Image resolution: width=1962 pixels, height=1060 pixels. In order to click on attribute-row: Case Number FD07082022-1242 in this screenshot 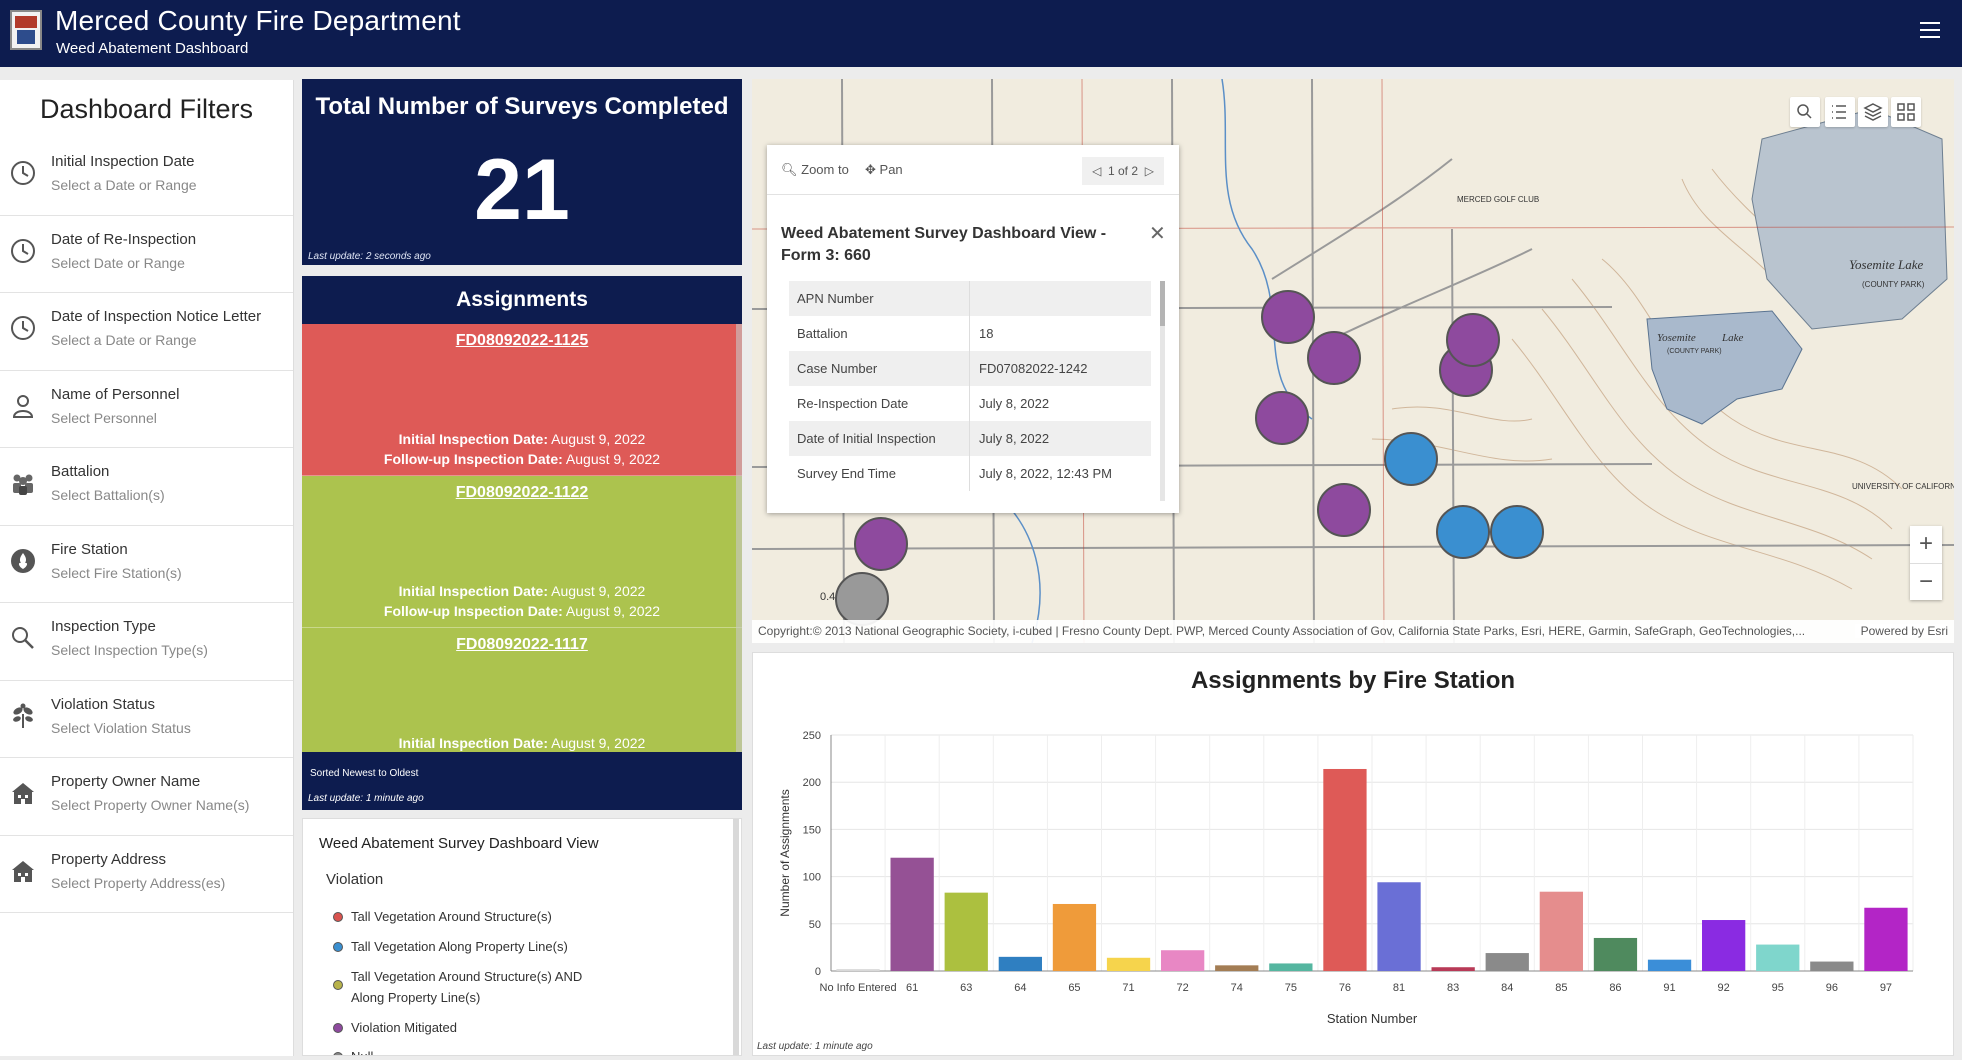, I will do `click(970, 368)`.